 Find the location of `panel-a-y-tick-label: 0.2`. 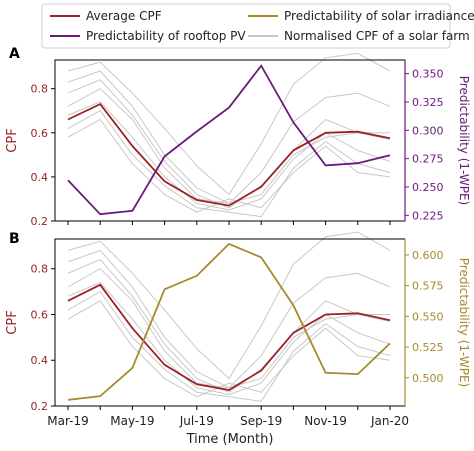

panel-a-y-tick-label: 0.2 is located at coordinates (40, 221).